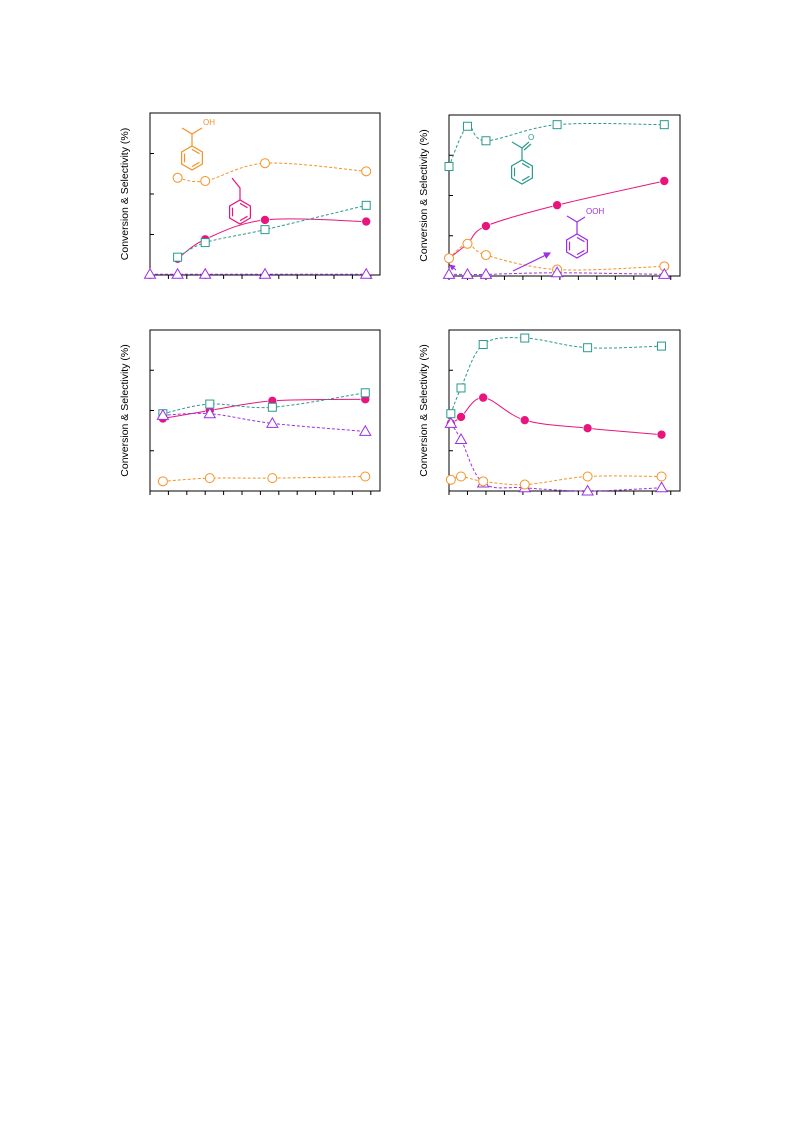 This screenshot has width=793, height=1121. What do you see at coordinates (595, 211) in the screenshot?
I see `structure-label: OOH` at bounding box center [595, 211].